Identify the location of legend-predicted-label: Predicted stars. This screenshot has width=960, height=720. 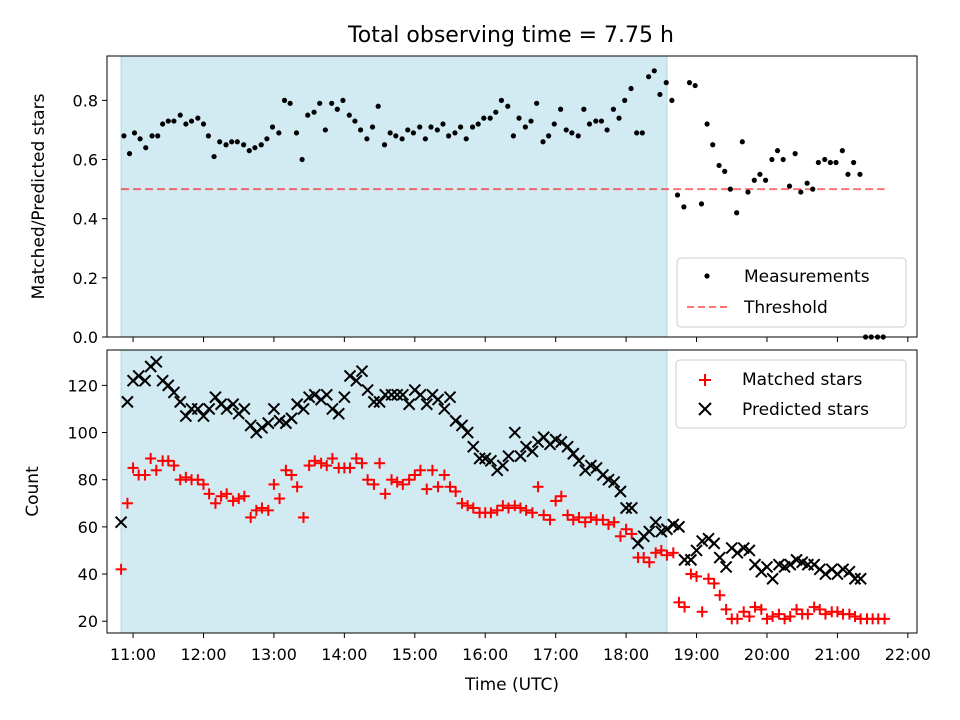
(805, 410).